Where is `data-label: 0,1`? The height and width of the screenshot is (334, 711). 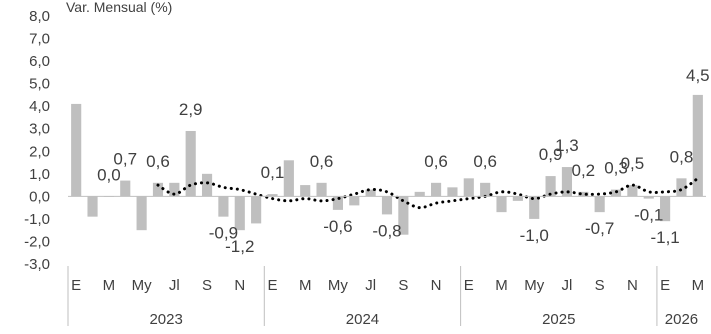 data-label: 0,1 is located at coordinates (273, 172).